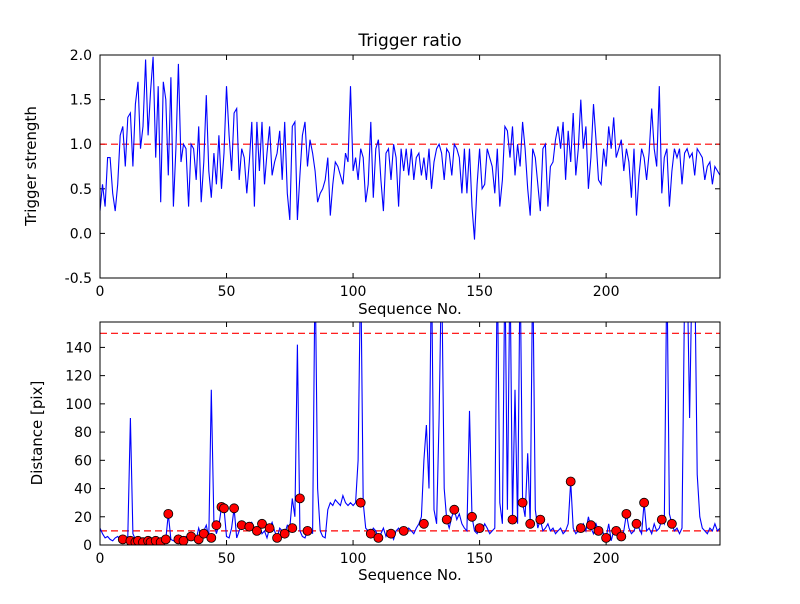 Image resolution: width=800 pixels, height=604 pixels. What do you see at coordinates (410, 575) in the screenshot?
I see `bottom-x-axis-label: Sequence No.` at bounding box center [410, 575].